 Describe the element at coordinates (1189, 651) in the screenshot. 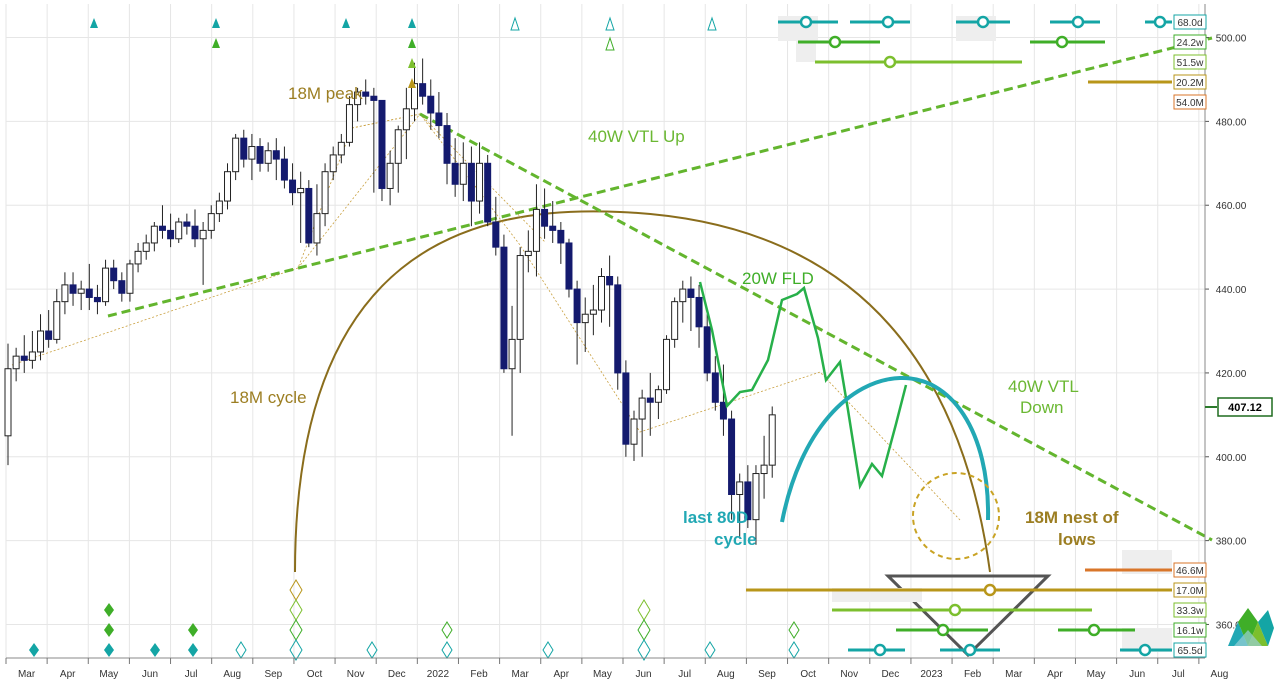

I see `cycle-length-label: 65.5d` at that location.